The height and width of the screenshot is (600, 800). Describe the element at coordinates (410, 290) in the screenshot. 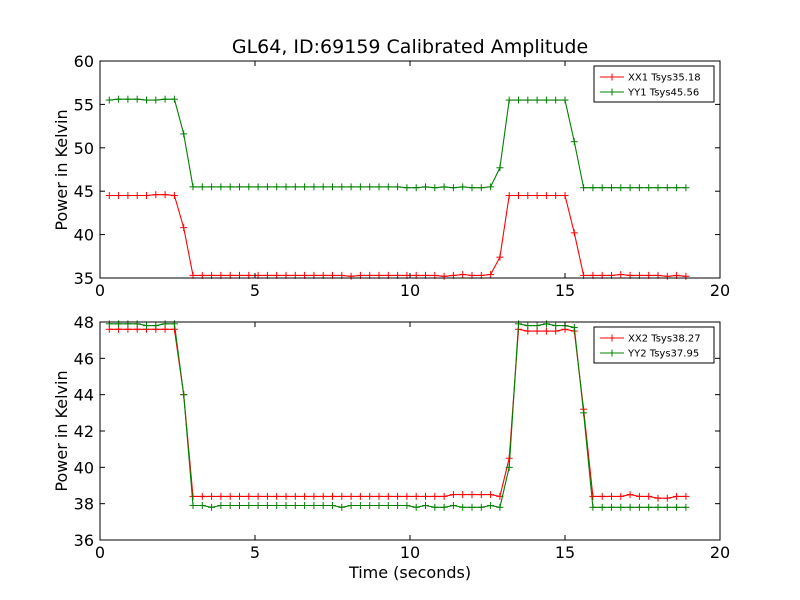

I see `x-tick-label: 10` at that location.